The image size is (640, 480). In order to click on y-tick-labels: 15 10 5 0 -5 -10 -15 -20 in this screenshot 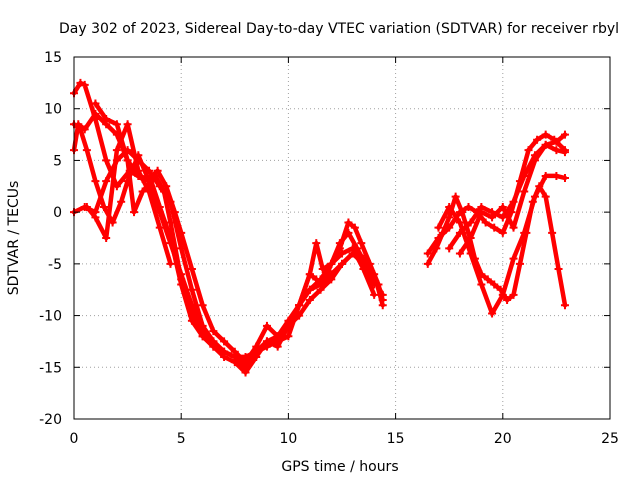, I will do `click(50, 239)`.